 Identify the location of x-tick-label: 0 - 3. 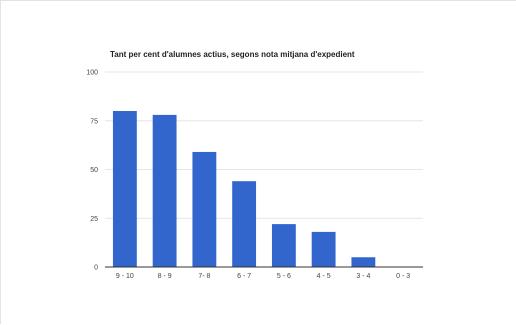
(403, 276).